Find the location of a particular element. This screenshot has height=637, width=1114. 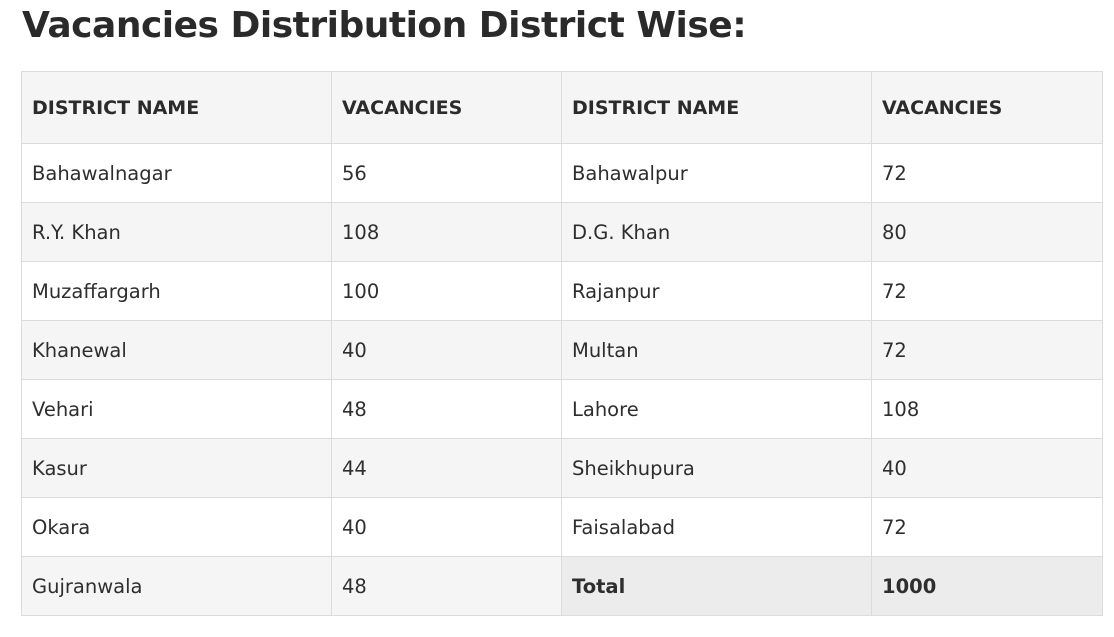

district-name-cell: Vehari is located at coordinates (176, 409).